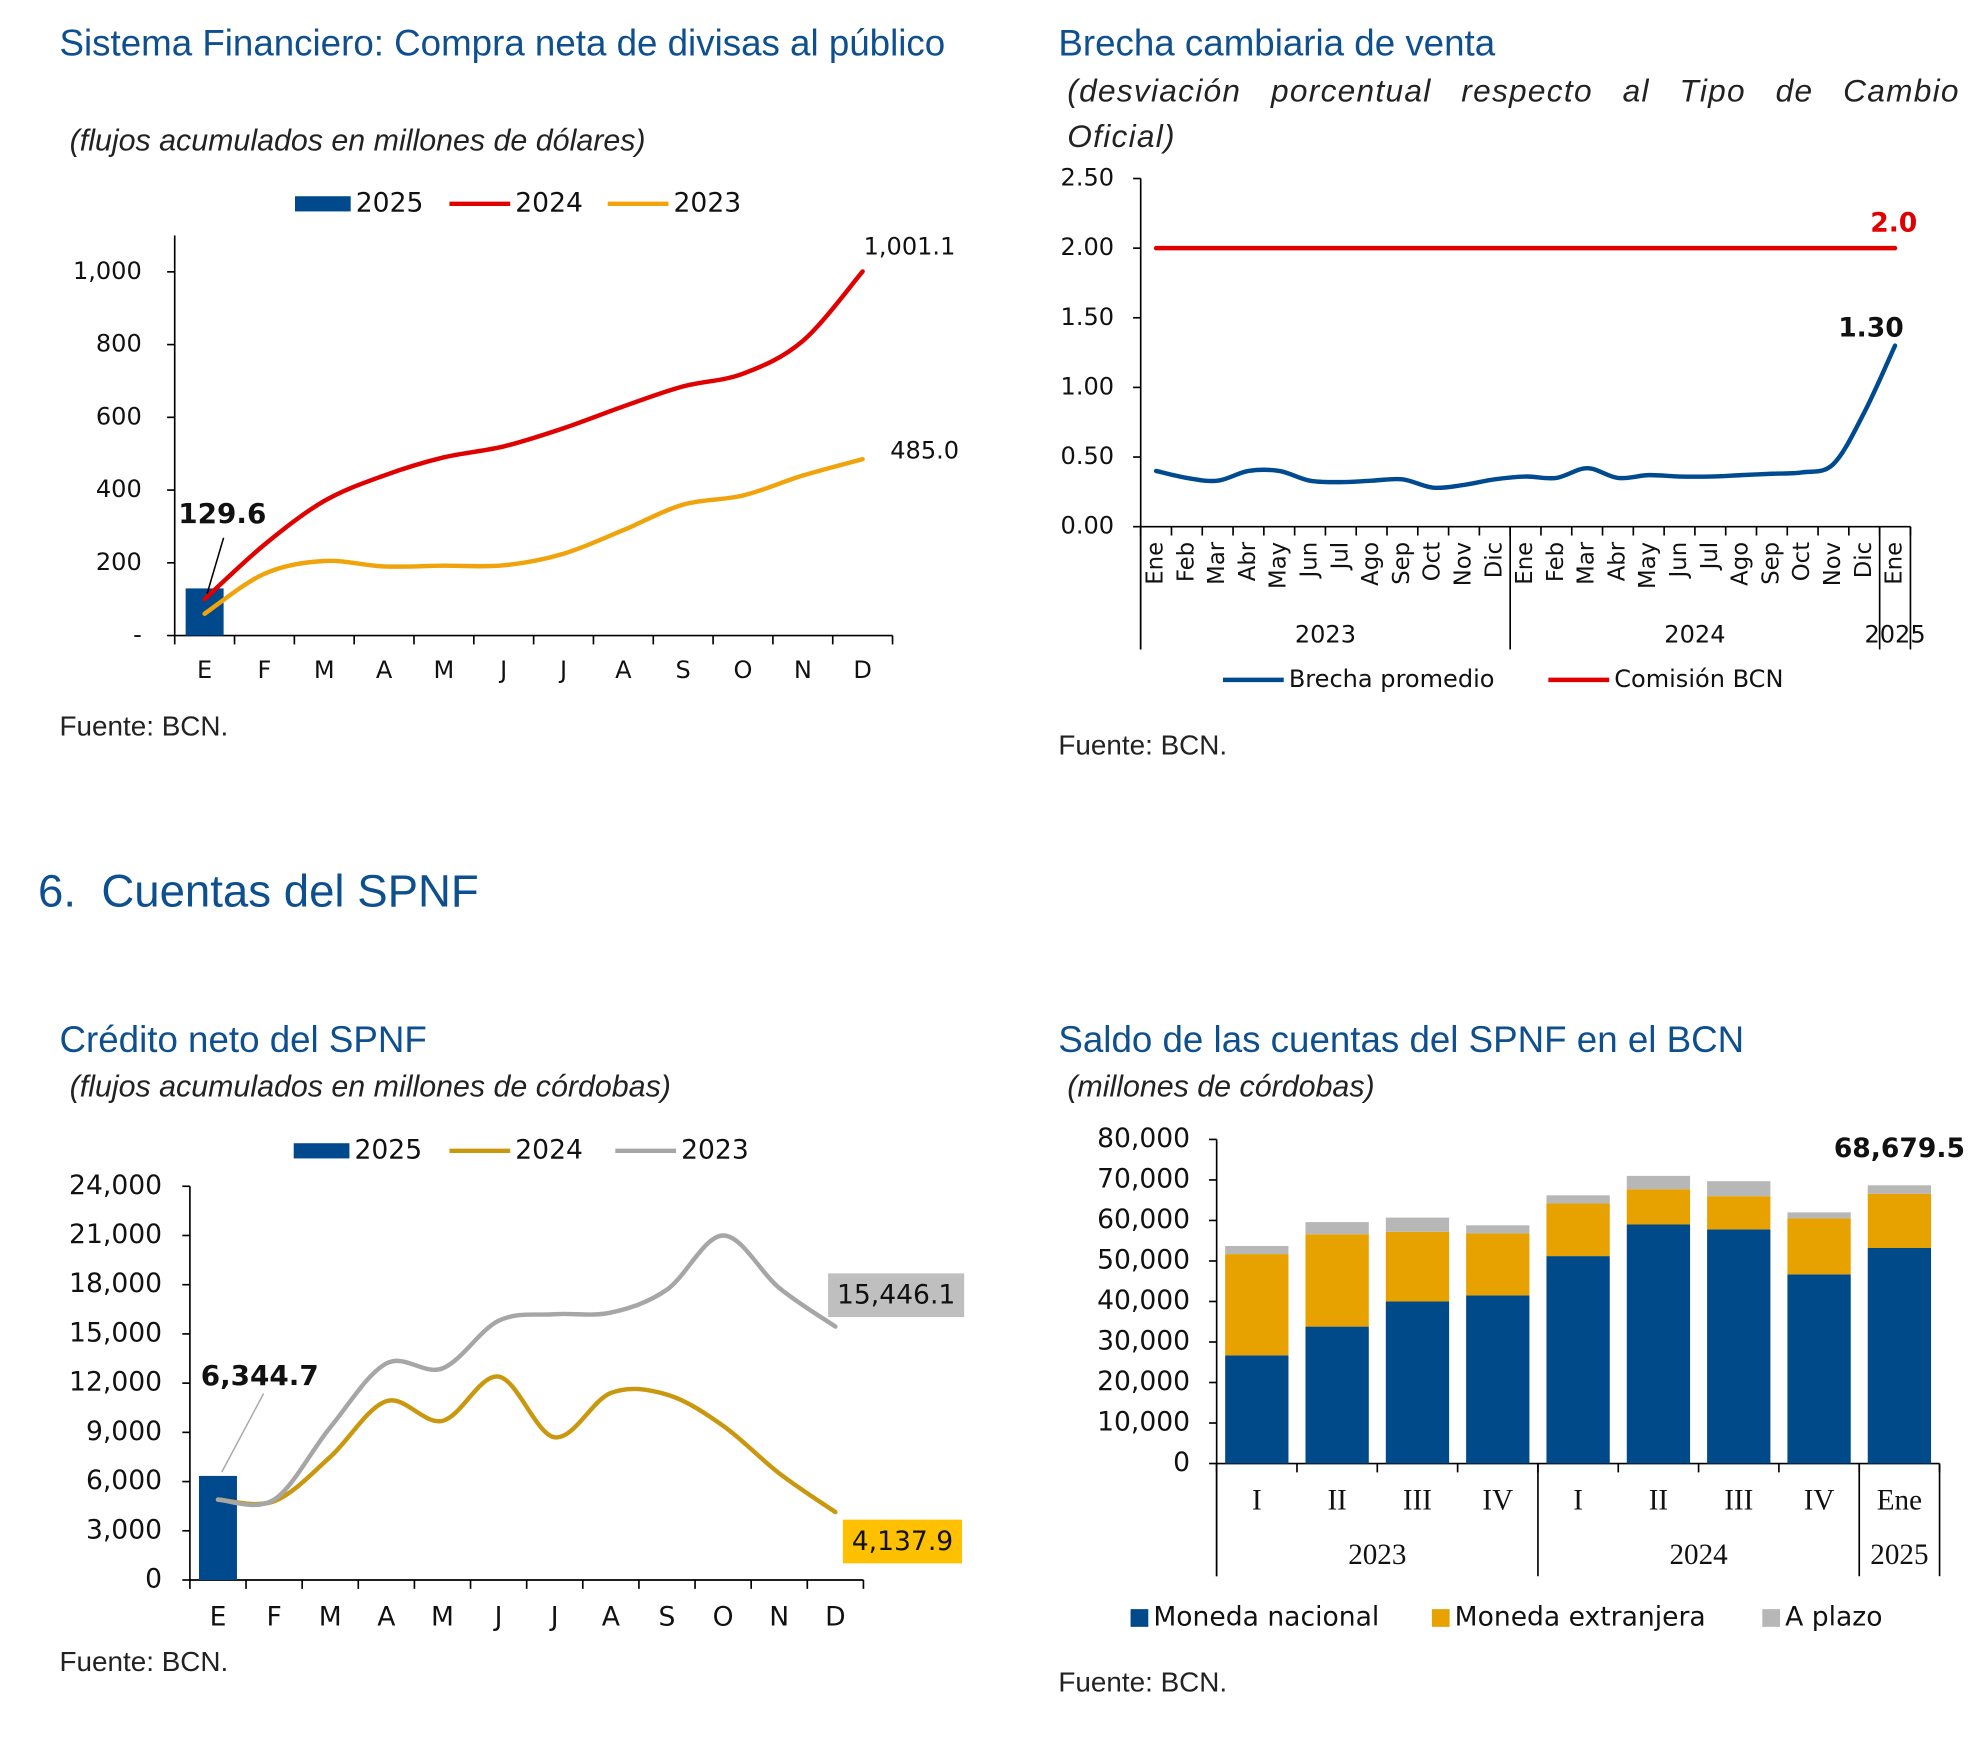 The width and height of the screenshot is (1975, 1759). I want to click on y-tick-label: 60,000, so click(1143, 1219).